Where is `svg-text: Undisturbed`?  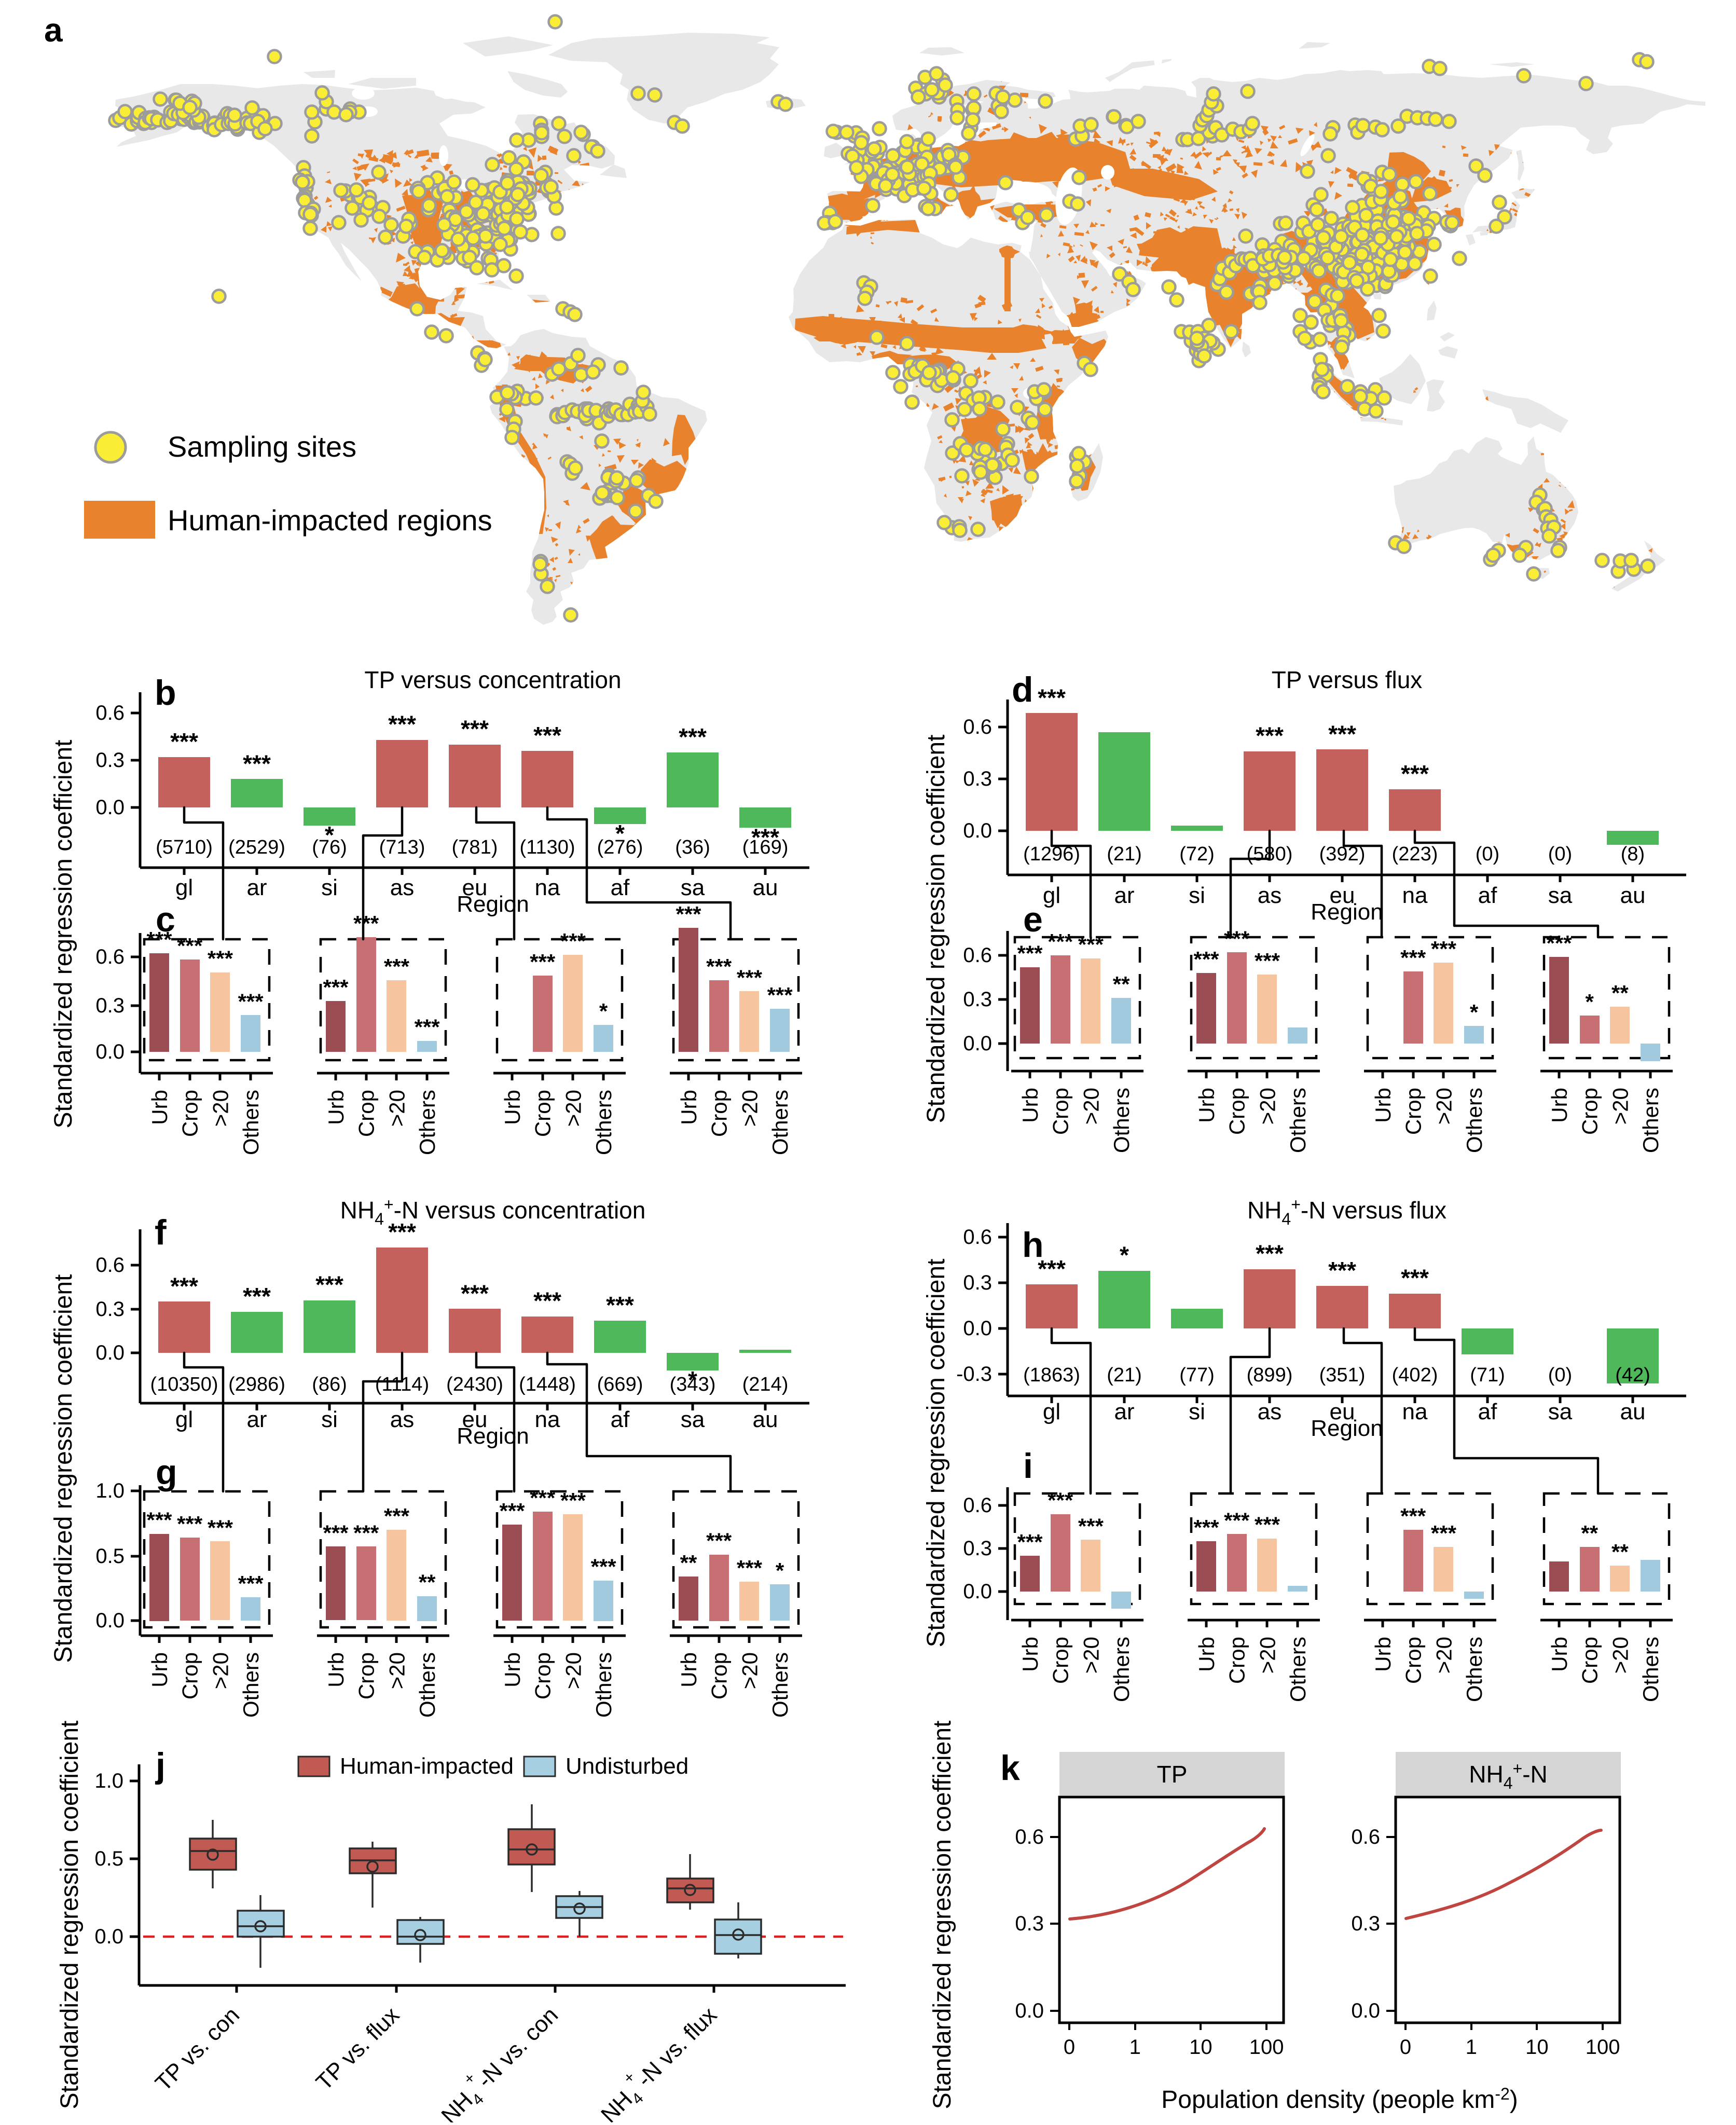
svg-text: Undisturbed is located at coordinates (627, 1766).